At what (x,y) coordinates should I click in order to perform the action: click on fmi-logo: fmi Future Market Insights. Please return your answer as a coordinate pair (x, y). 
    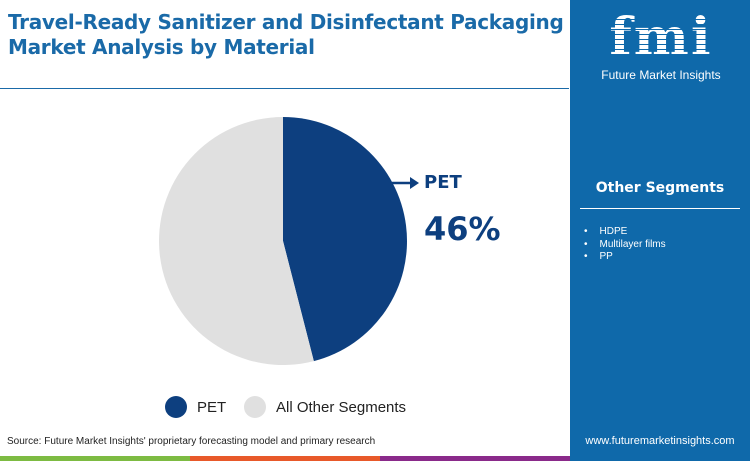
    Looking at the image, I should click on (661, 46).